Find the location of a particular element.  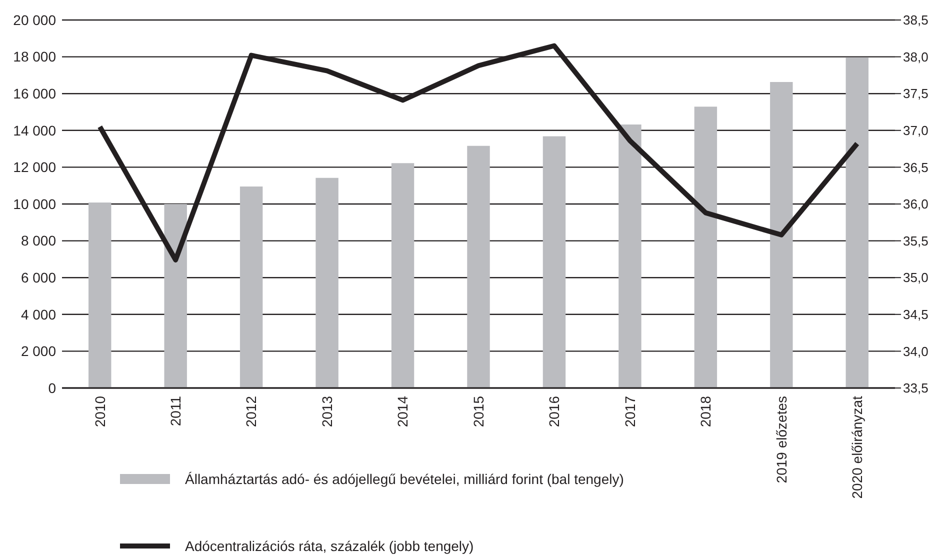

y2-tick-label: 36,5 is located at coordinates (915, 167).